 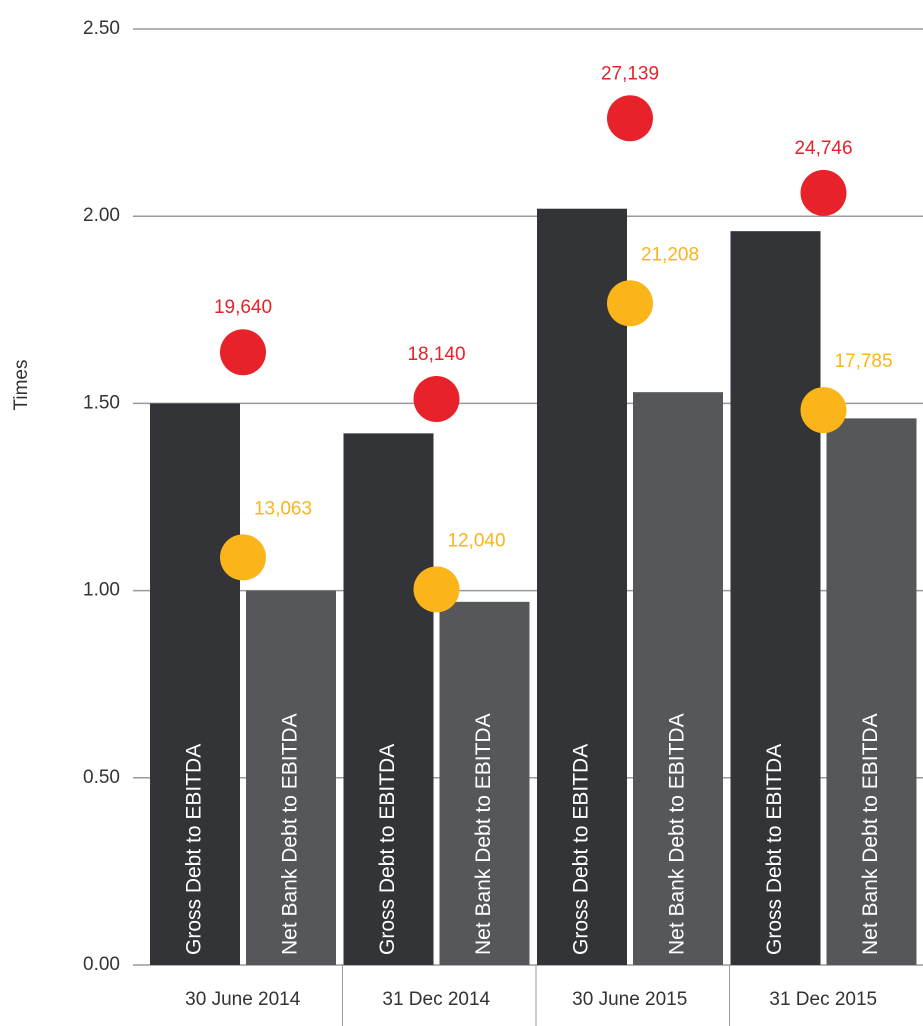 What do you see at coordinates (101, 590) in the screenshot?
I see `y-tick-label: 1.00` at bounding box center [101, 590].